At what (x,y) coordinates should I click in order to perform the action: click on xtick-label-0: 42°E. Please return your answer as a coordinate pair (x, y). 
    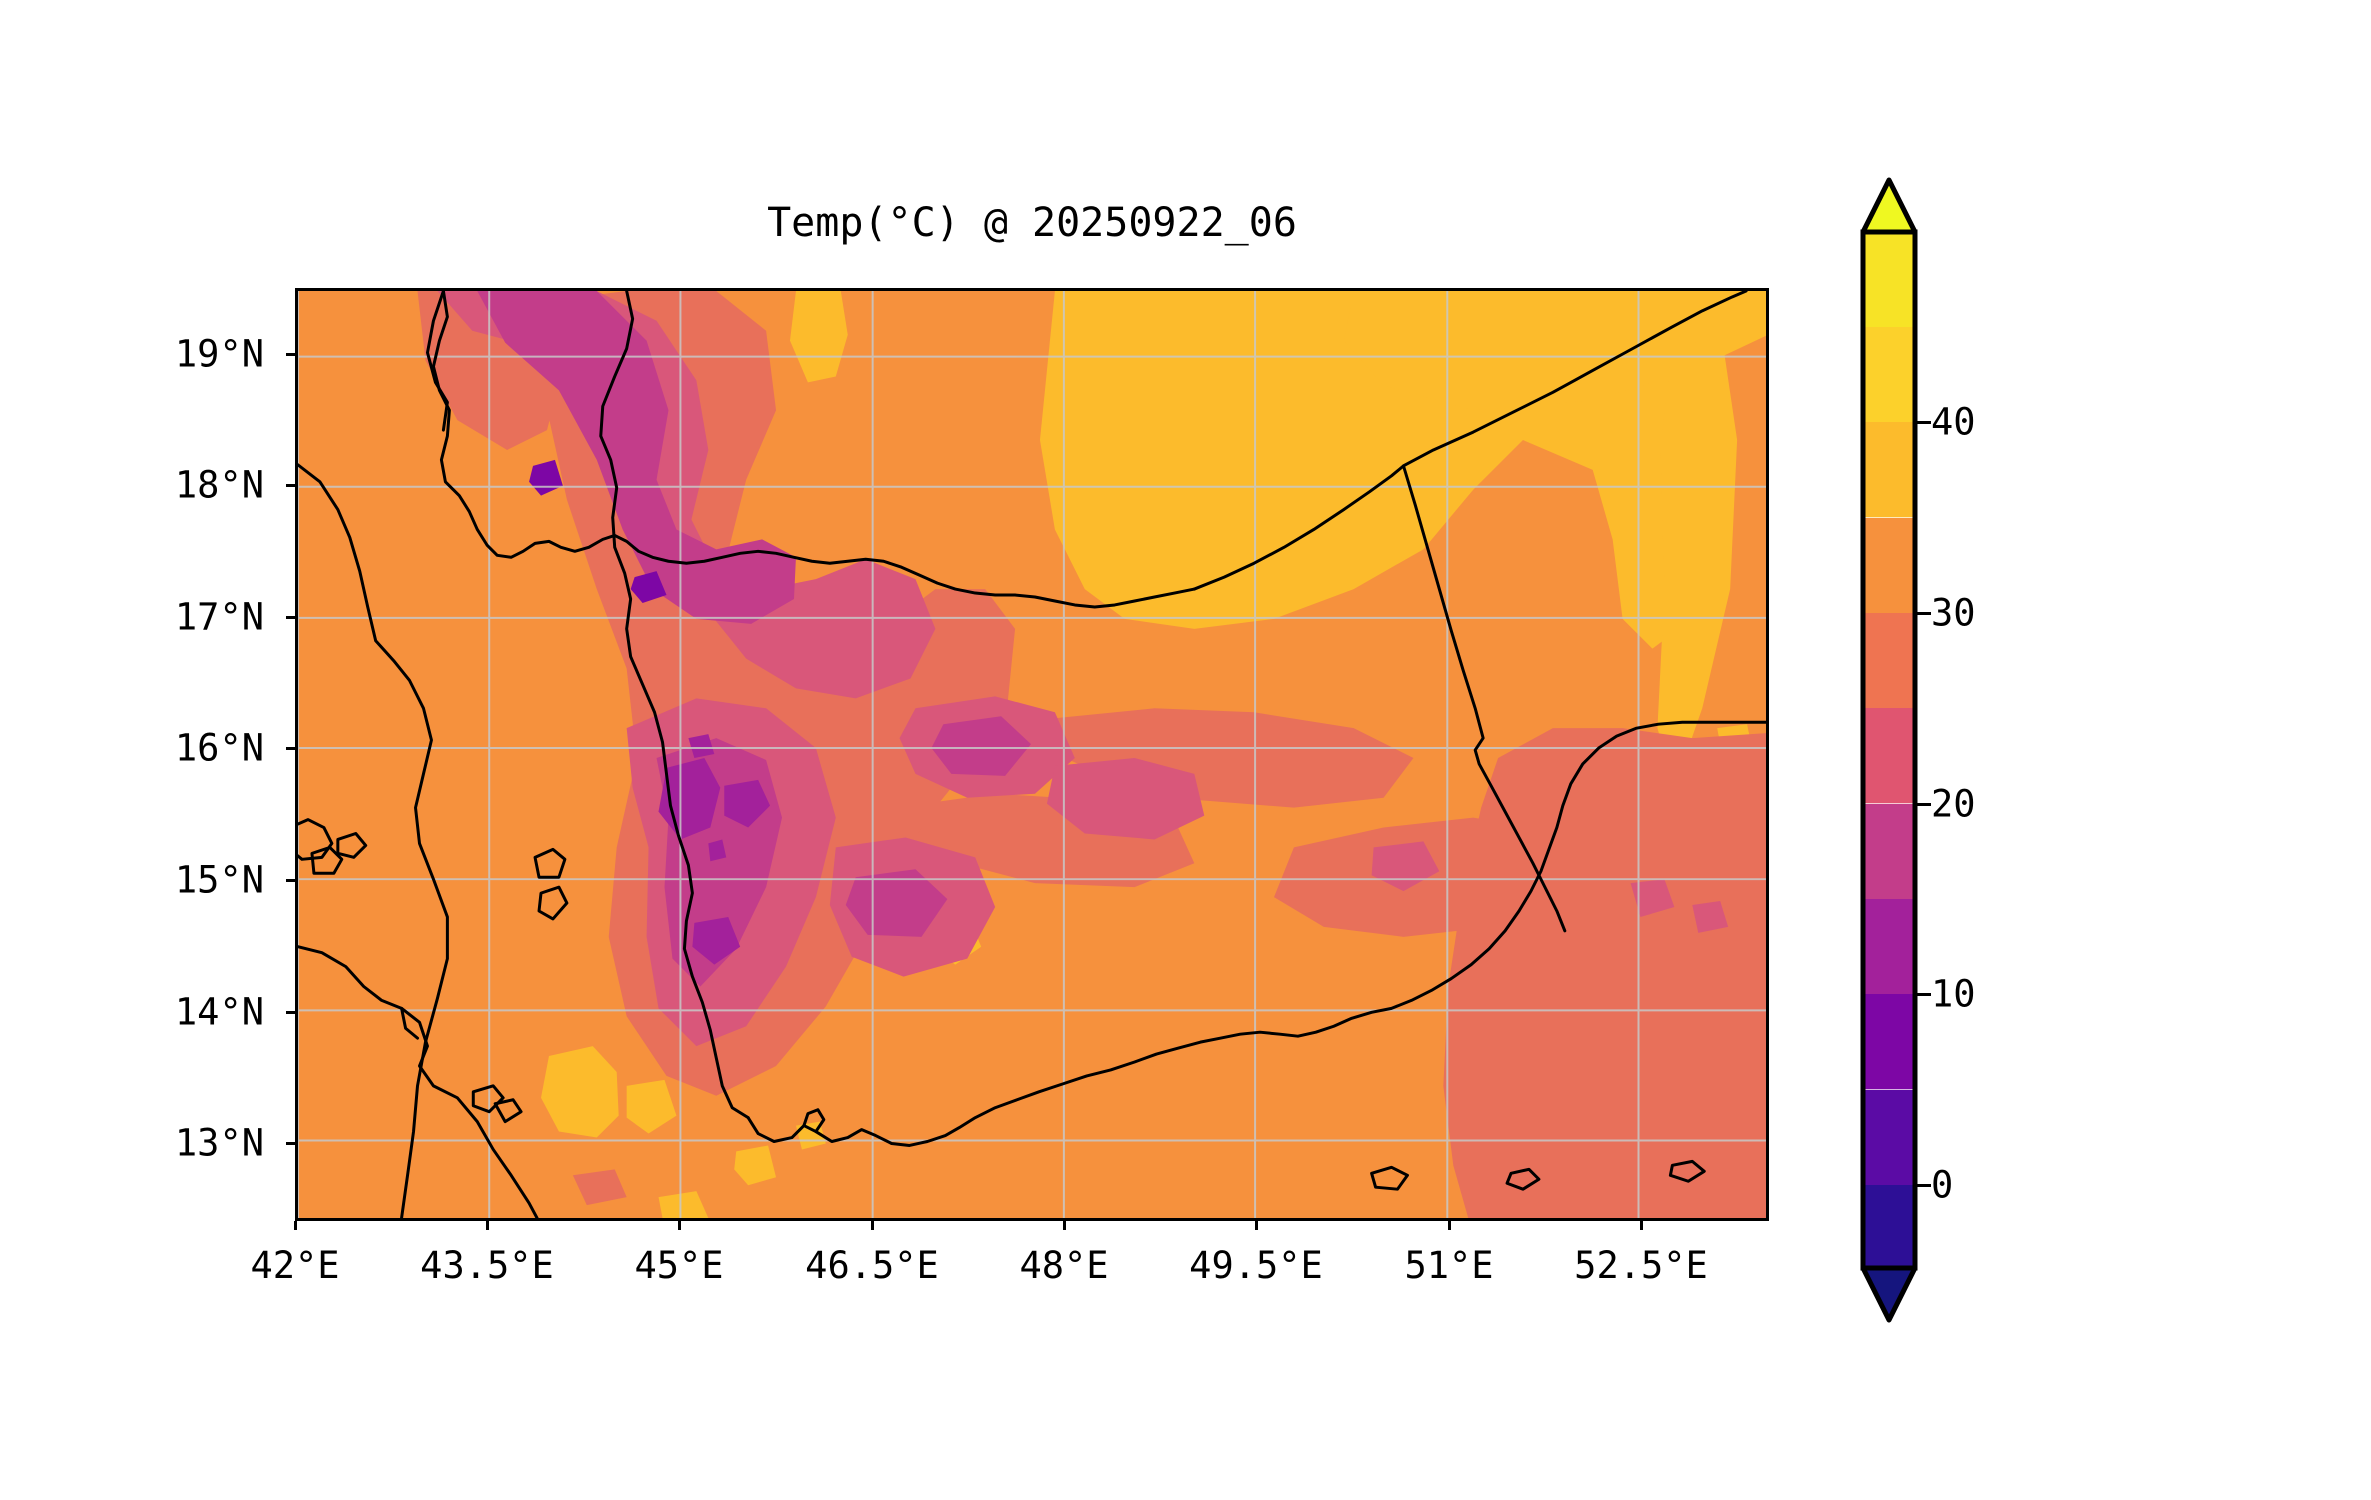
    Looking at the image, I should click on (295, 1265).